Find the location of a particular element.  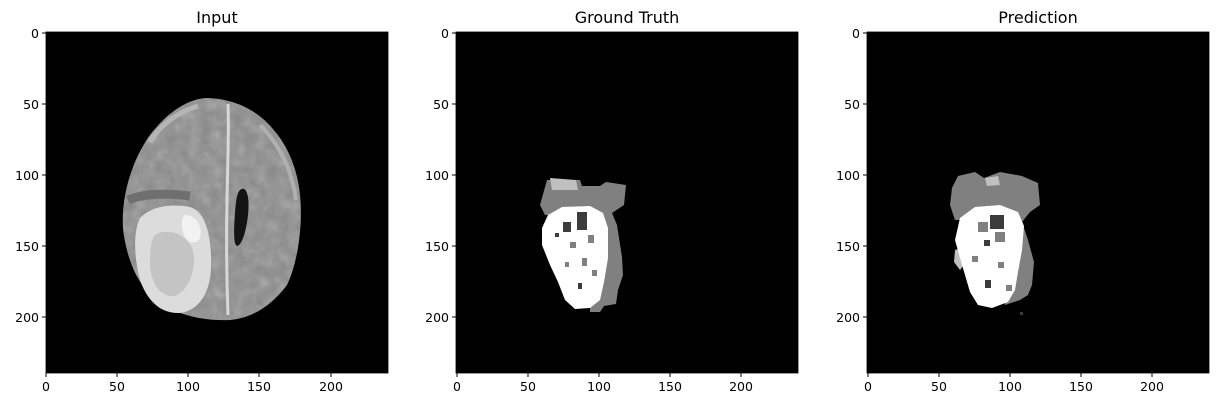

midline is located at coordinates (228, 209).